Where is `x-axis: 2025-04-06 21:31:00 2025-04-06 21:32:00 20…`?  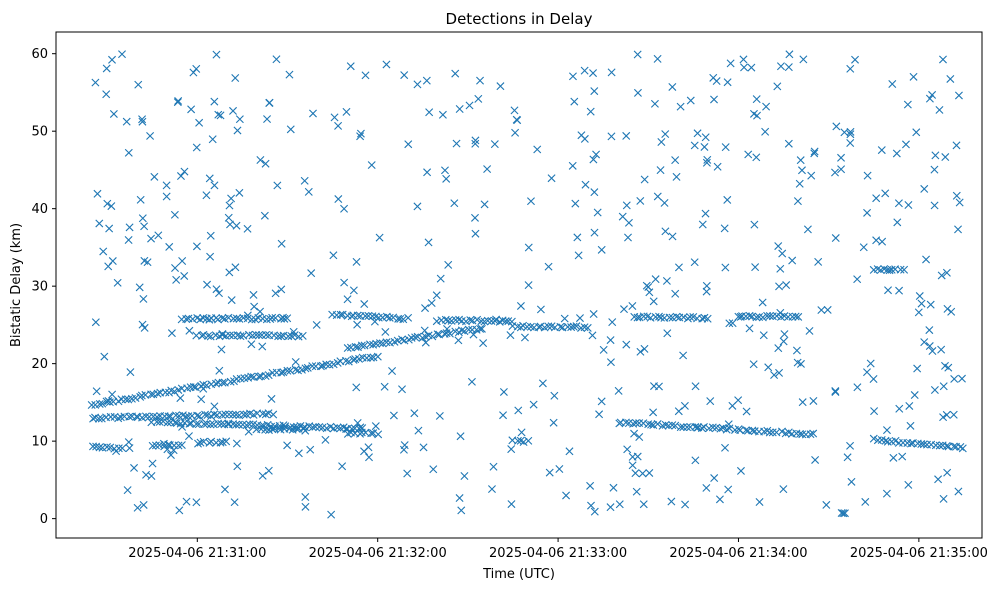
x-axis: 2025-04-06 21:31:00 2025-04-06 21:32:00 20… is located at coordinates (558, 549).